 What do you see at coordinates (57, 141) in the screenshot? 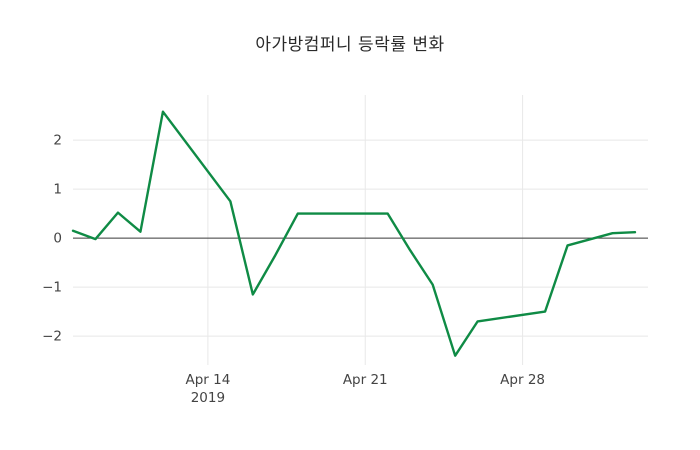
I see `y-tick-label: 2` at bounding box center [57, 141].